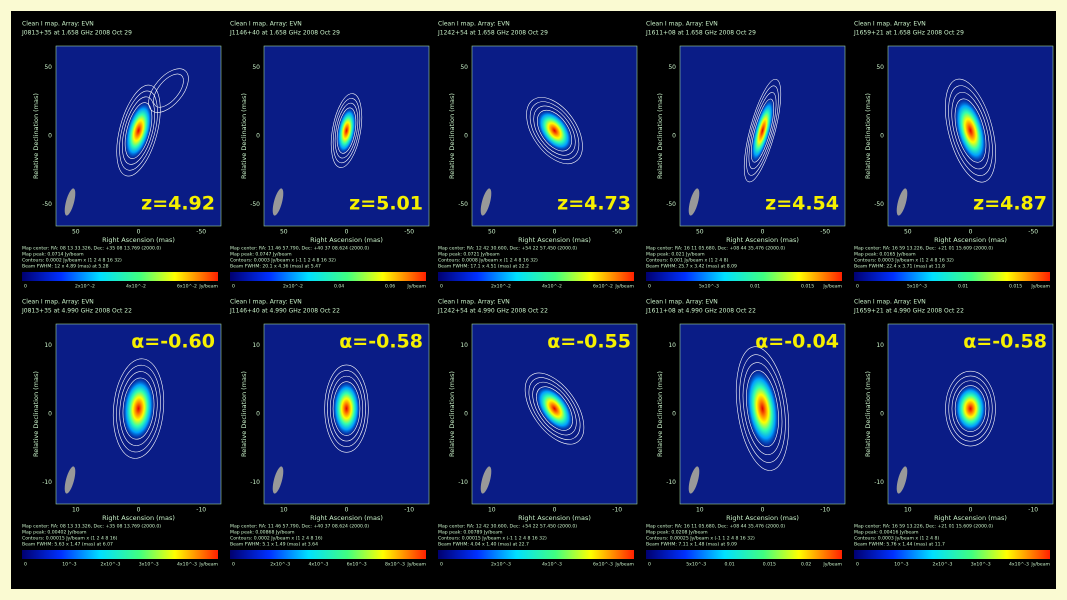 The height and width of the screenshot is (600, 1067). Describe the element at coordinates (886, 533) in the screenshot. I see `footer-line: Map peak: 0.00416 Jy/beam` at that location.